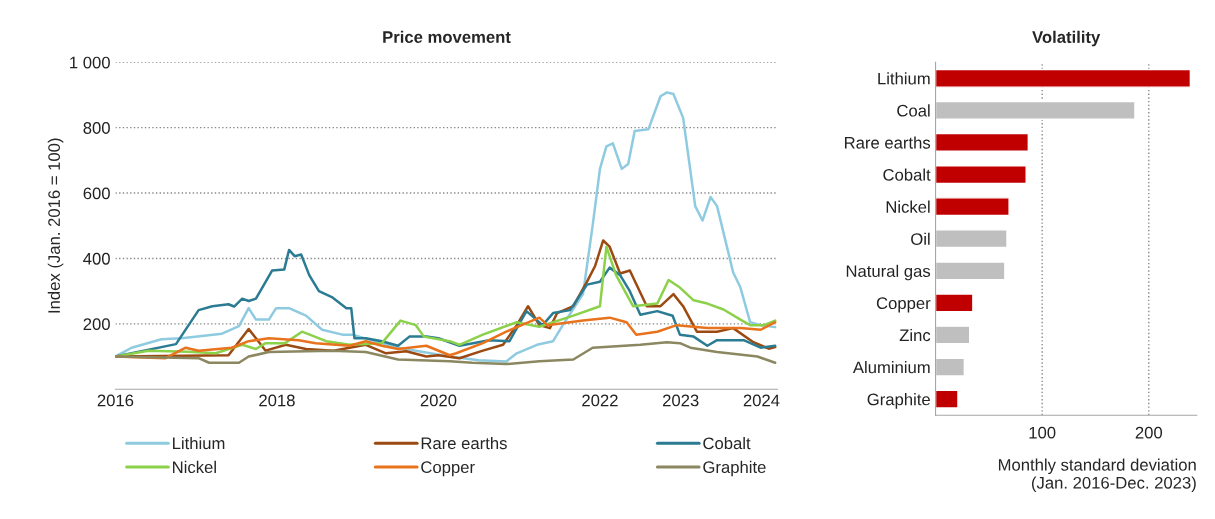 This screenshot has width=1215, height=519. Describe the element at coordinates (888, 272) in the screenshot. I see `y-tick-label: Natural gas` at that location.